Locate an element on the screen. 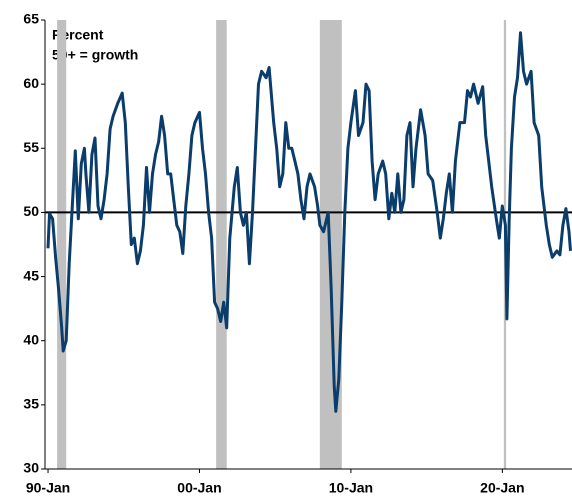 Image resolution: width=572 pixels, height=503 pixels. x-tick-label: 90-Jan is located at coordinates (48, 488).